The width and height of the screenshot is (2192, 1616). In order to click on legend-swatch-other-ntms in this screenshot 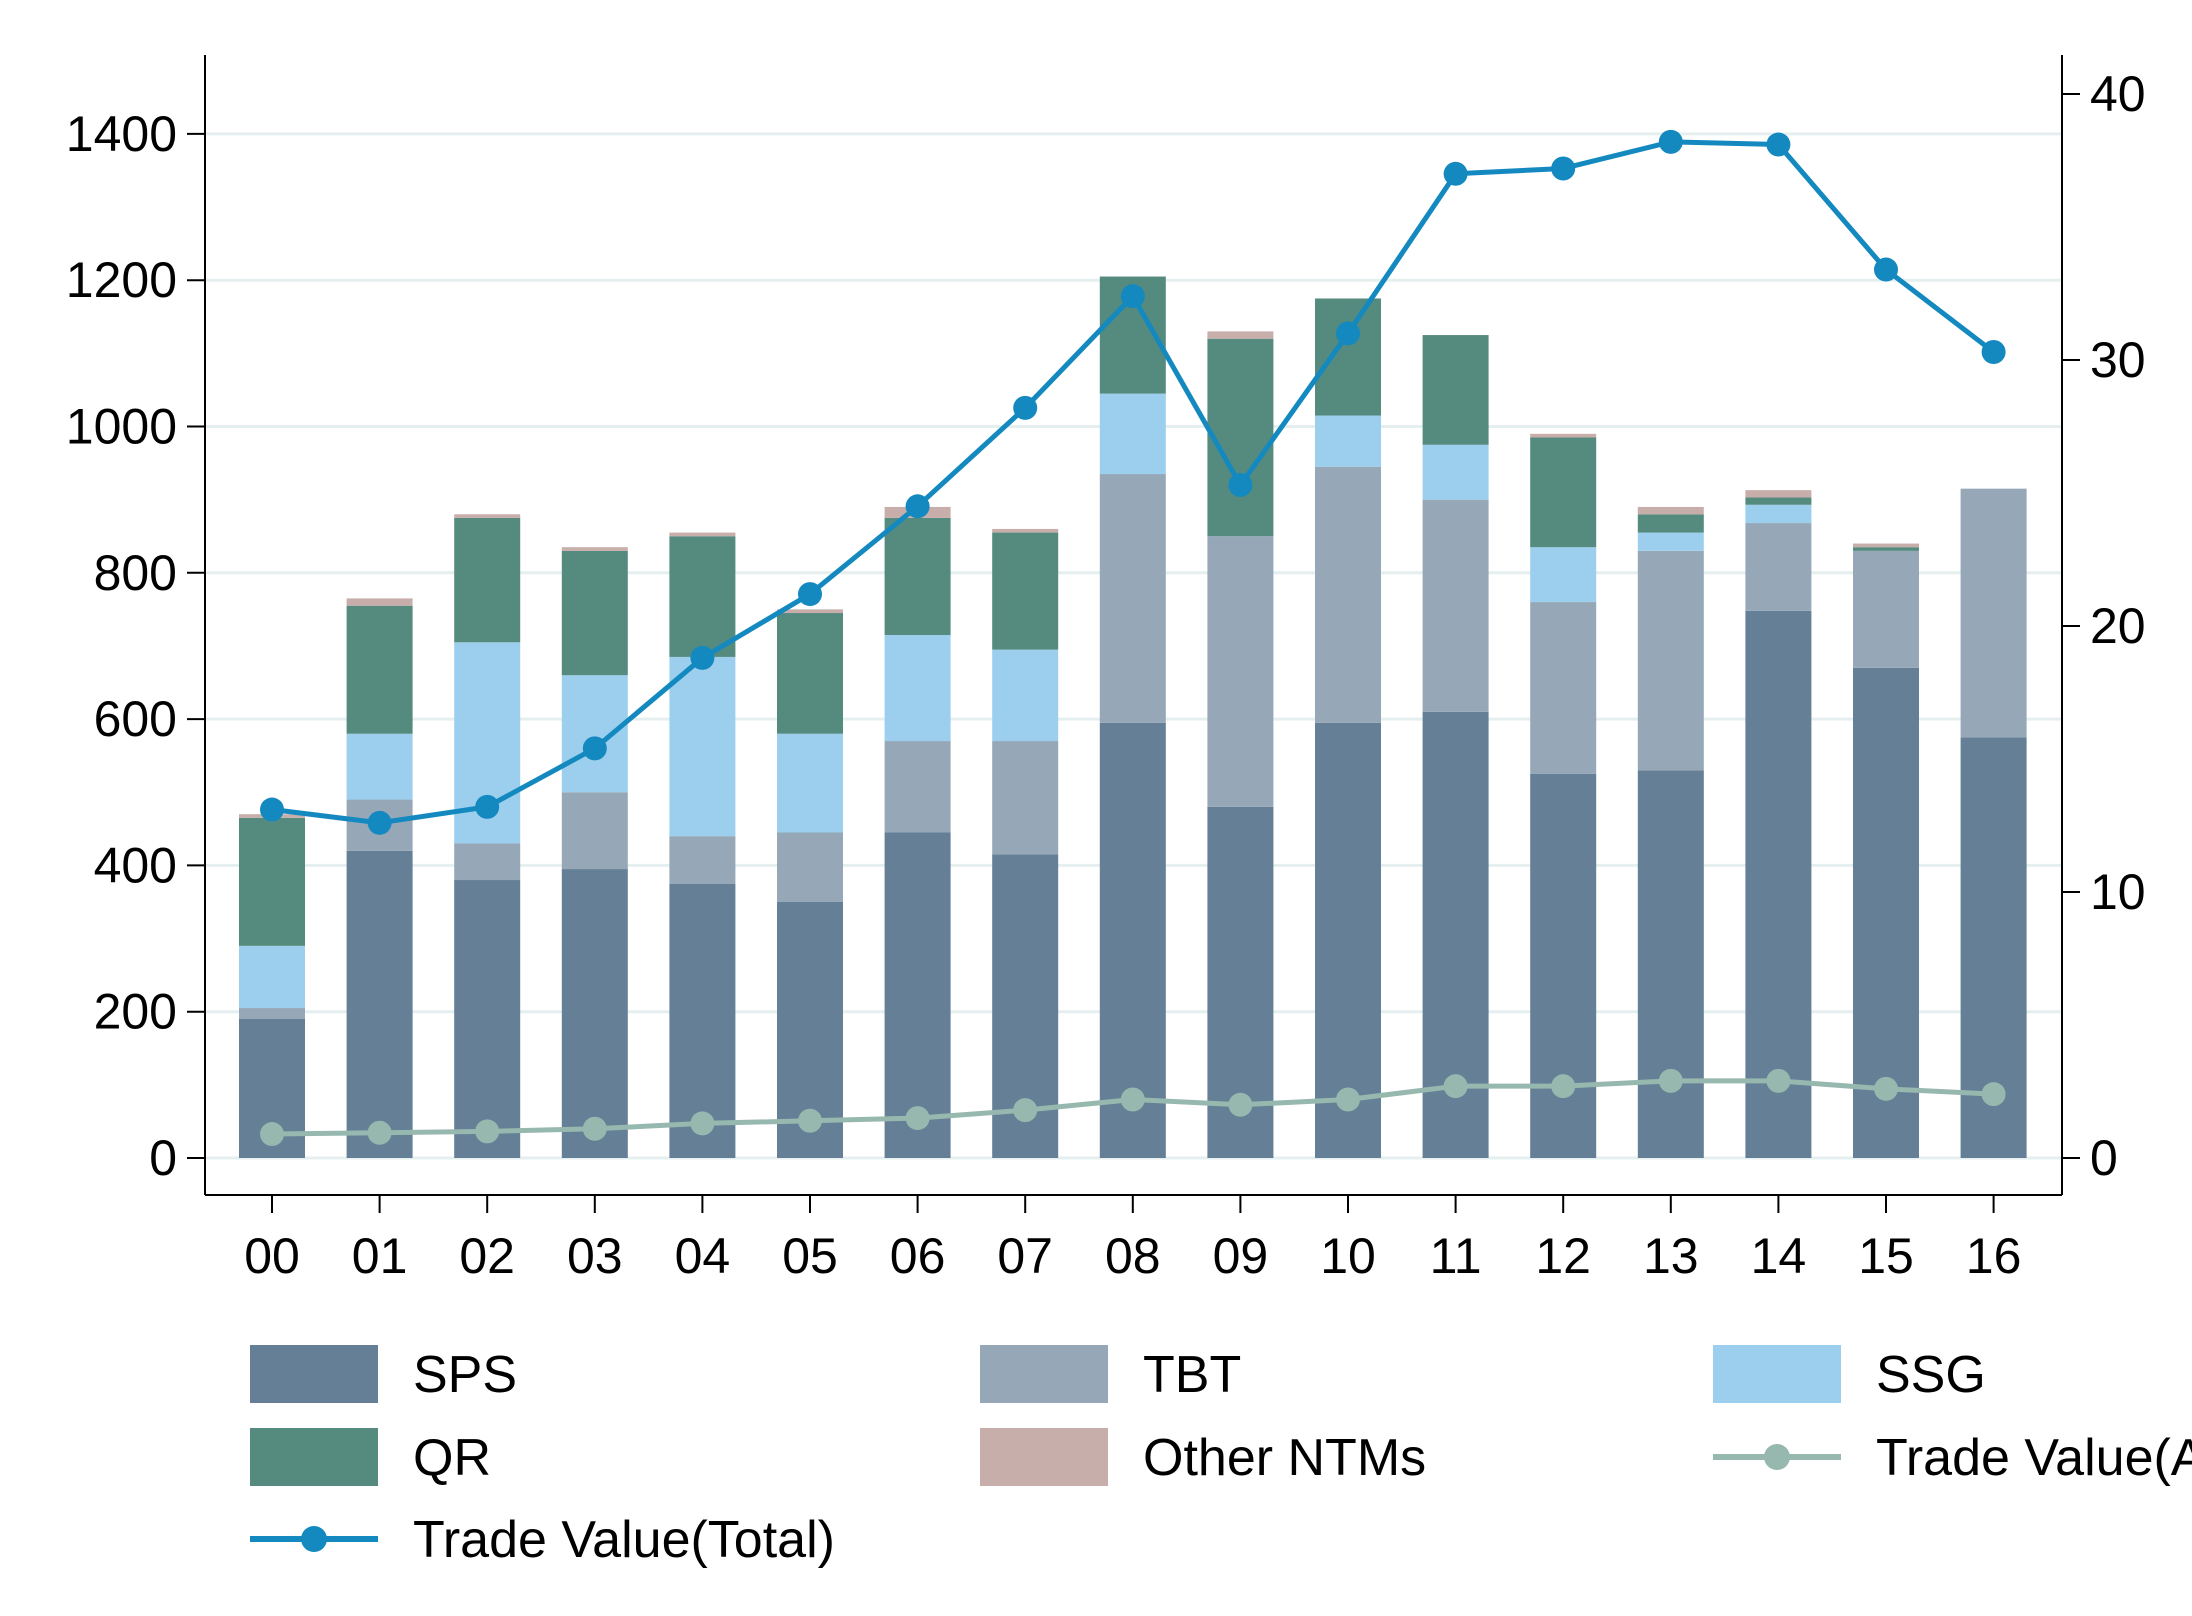, I will do `click(1044, 1457)`.